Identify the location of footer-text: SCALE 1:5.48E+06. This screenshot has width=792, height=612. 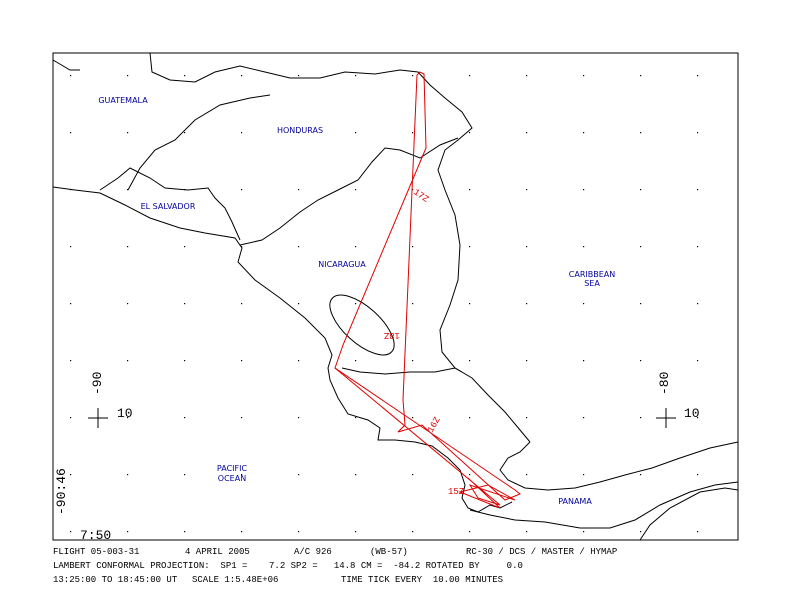
(235, 580).